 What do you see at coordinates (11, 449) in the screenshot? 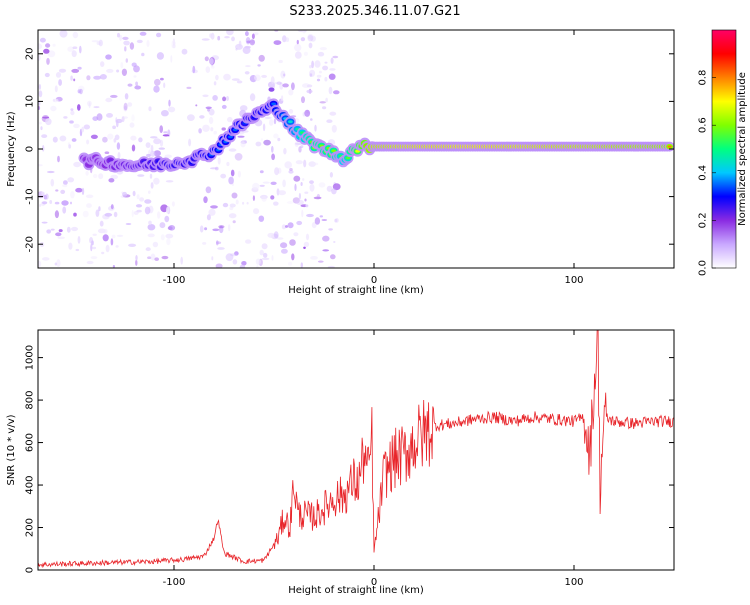
I see `snr-y-axis-label: SNR (10 * v/v)` at bounding box center [11, 449].